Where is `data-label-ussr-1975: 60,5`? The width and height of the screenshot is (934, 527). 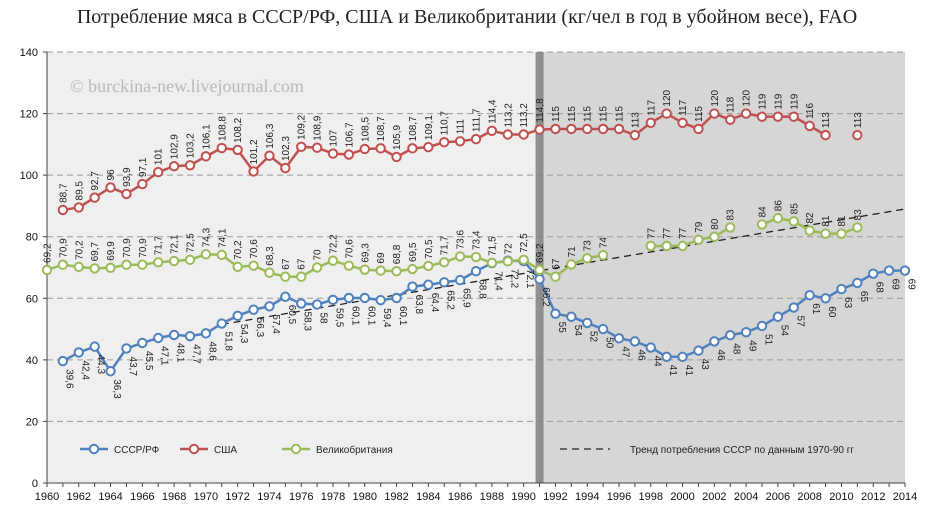 data-label-ussr-1975: 60,5 is located at coordinates (291, 315).